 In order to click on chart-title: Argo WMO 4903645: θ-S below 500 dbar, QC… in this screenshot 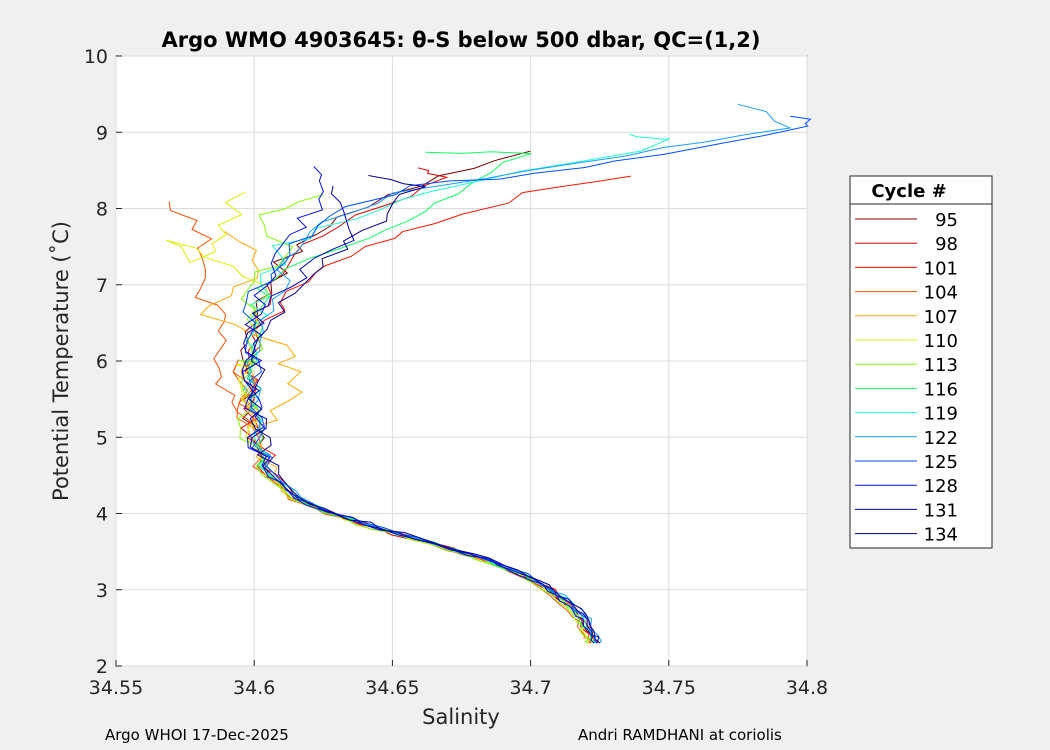, I will do `click(461, 40)`.